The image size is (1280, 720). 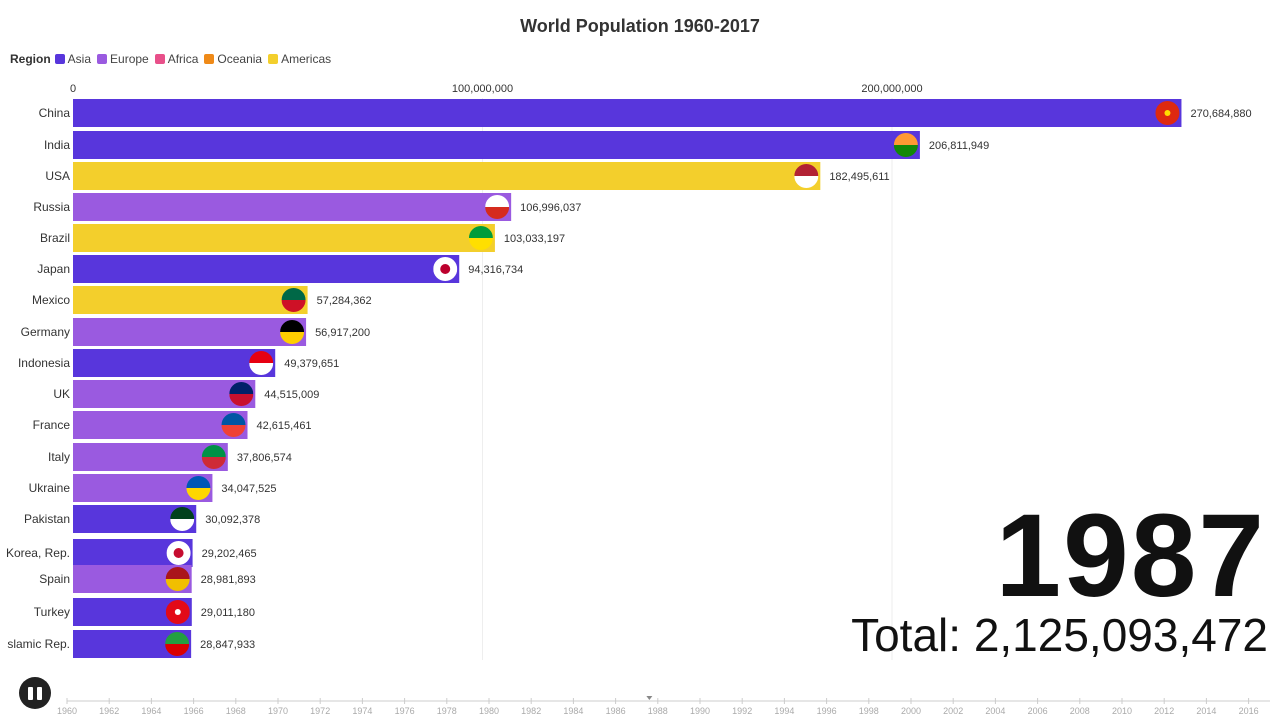 I want to click on korea-flag-icon, so click(x=178, y=553).